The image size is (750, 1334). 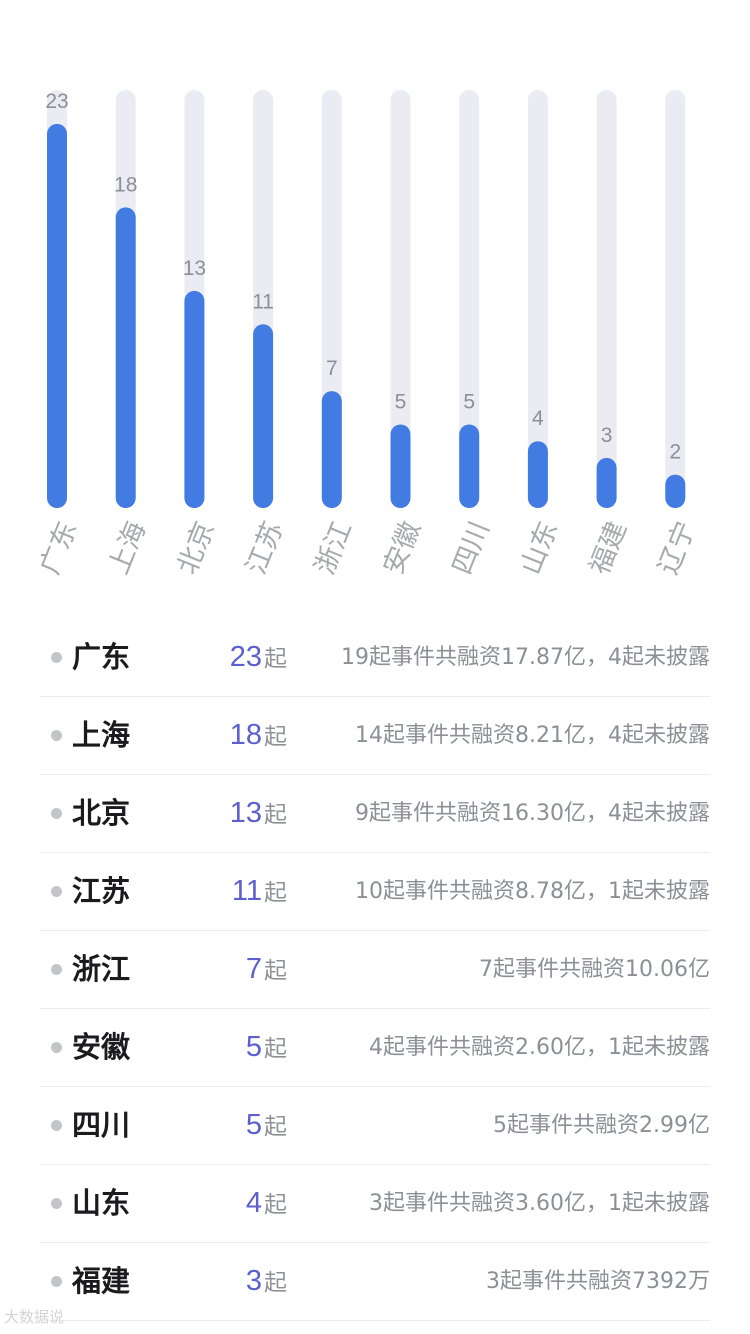 I want to click on event-count: 18起, so click(x=258, y=737).